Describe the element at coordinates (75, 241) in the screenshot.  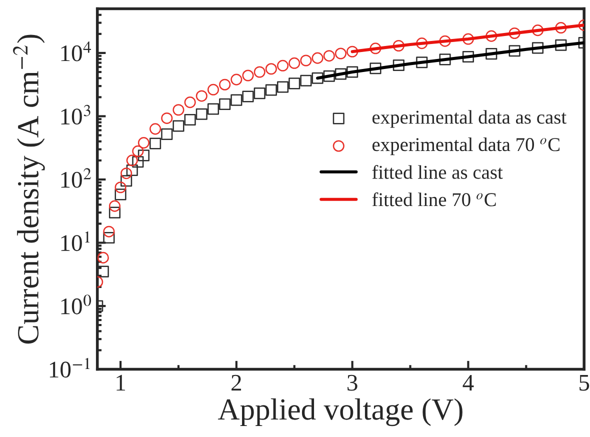
I see `y-tick-label: 10$^{1}$` at that location.